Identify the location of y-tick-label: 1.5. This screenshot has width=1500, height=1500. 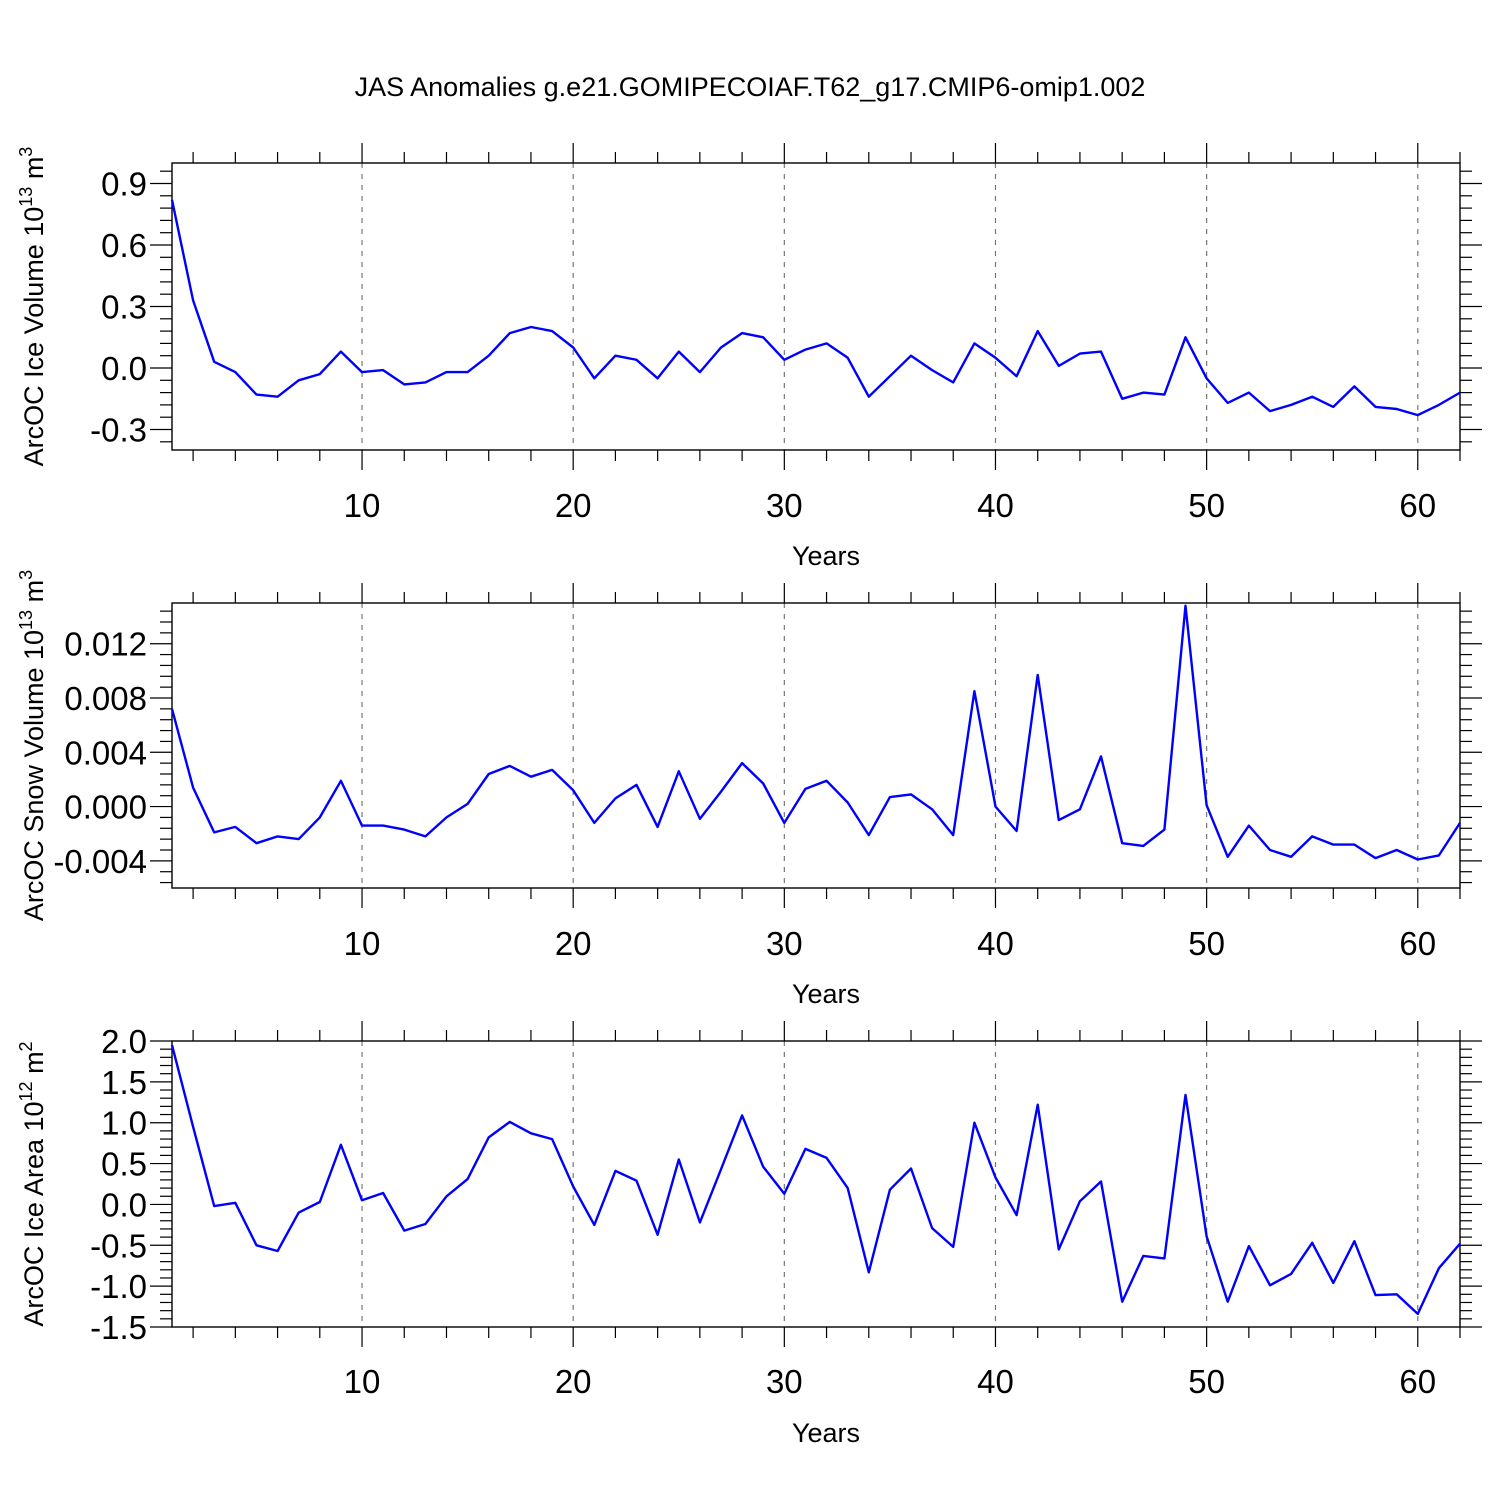
(124, 1082).